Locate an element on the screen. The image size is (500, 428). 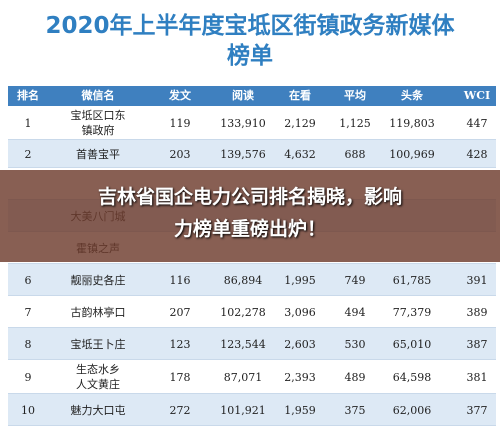
metric: 139,576 is located at coordinates (243, 154).